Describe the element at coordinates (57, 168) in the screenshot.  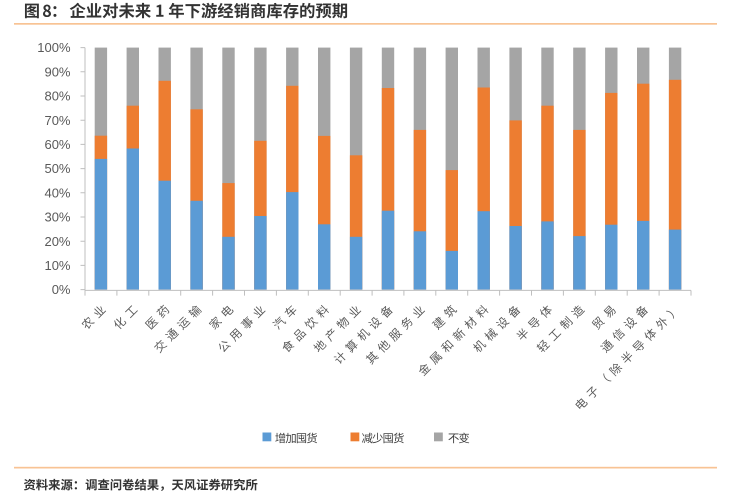
I see `svg-text: 50%` at that location.